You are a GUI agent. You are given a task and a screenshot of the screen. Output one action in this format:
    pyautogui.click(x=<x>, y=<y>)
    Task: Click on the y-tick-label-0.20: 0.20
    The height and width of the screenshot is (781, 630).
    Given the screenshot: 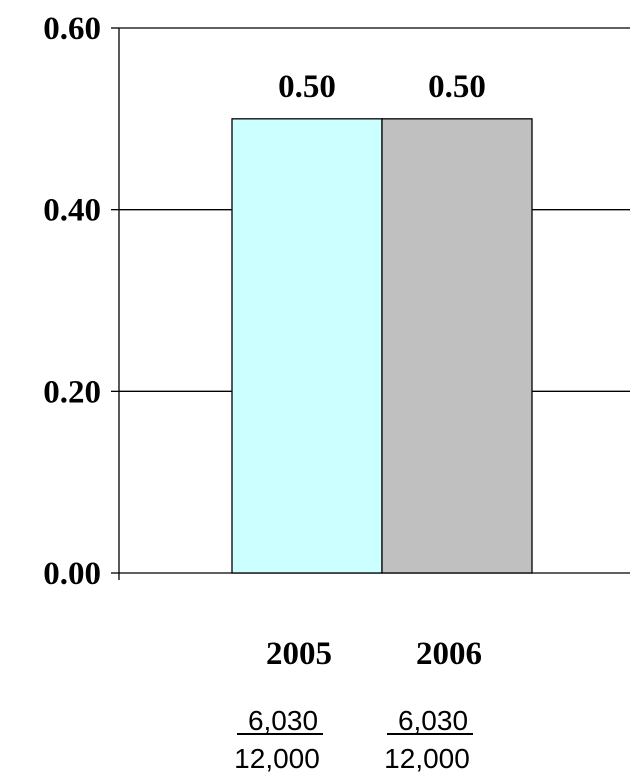 What is the action you would take?
    pyautogui.click(x=72, y=392)
    